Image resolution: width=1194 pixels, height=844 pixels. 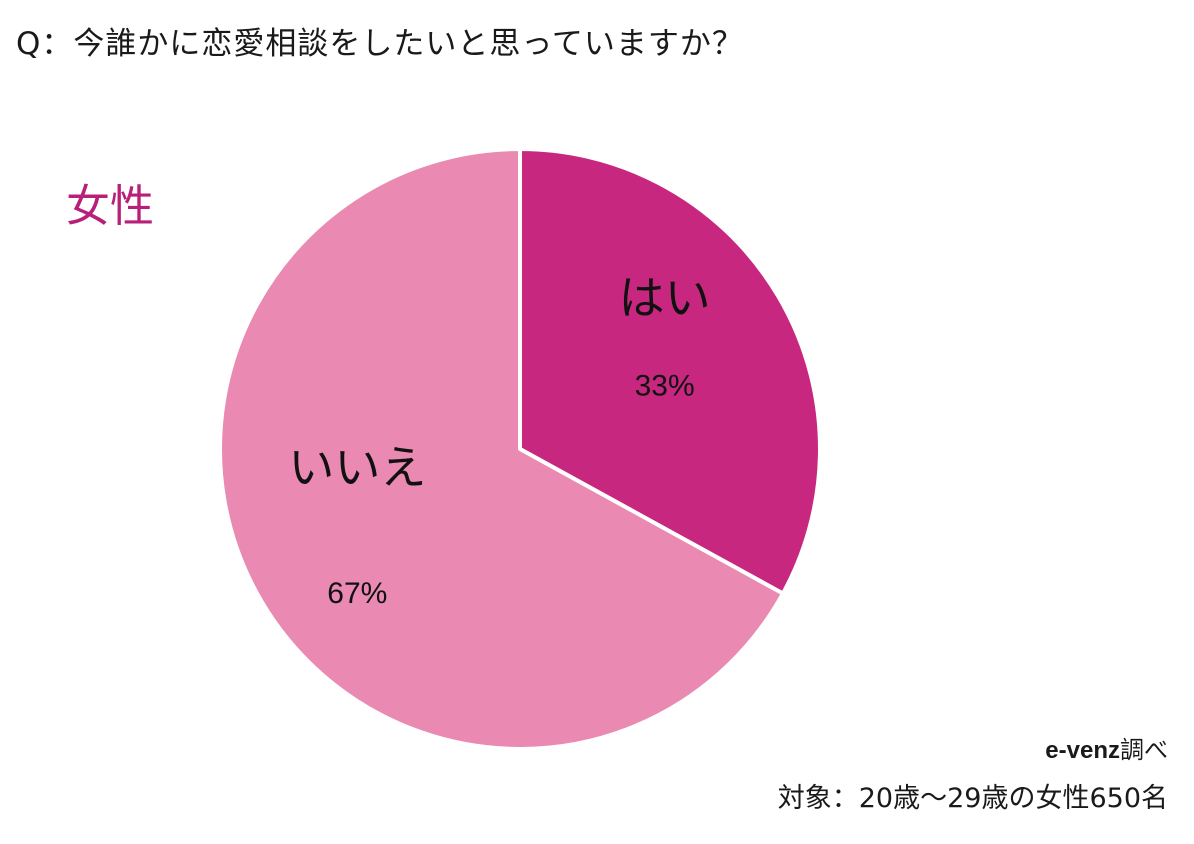 I want to click on source-credit: e-venz調べ, so click(x=1106, y=747).